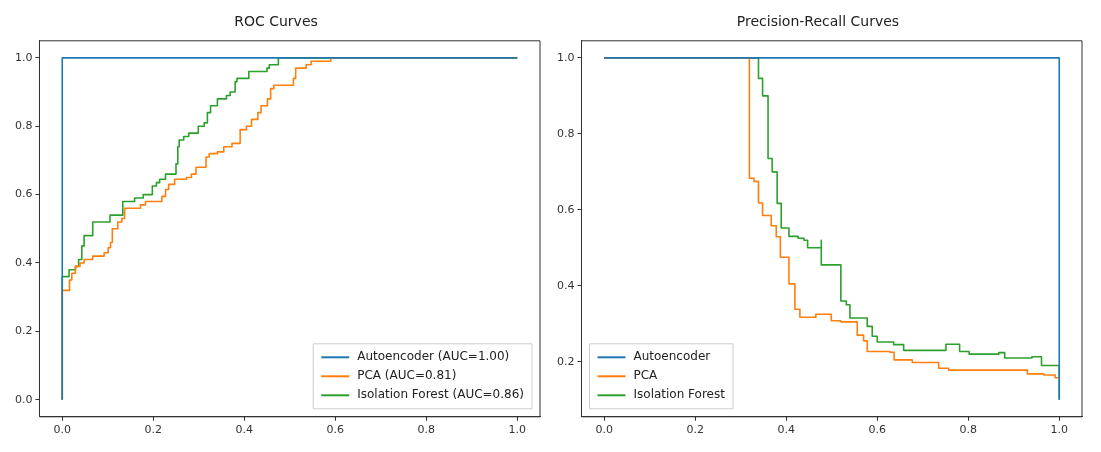 The image size is (1101, 452). I want to click on legend-label: Autoencoder (AUC=1.00), so click(433, 356).